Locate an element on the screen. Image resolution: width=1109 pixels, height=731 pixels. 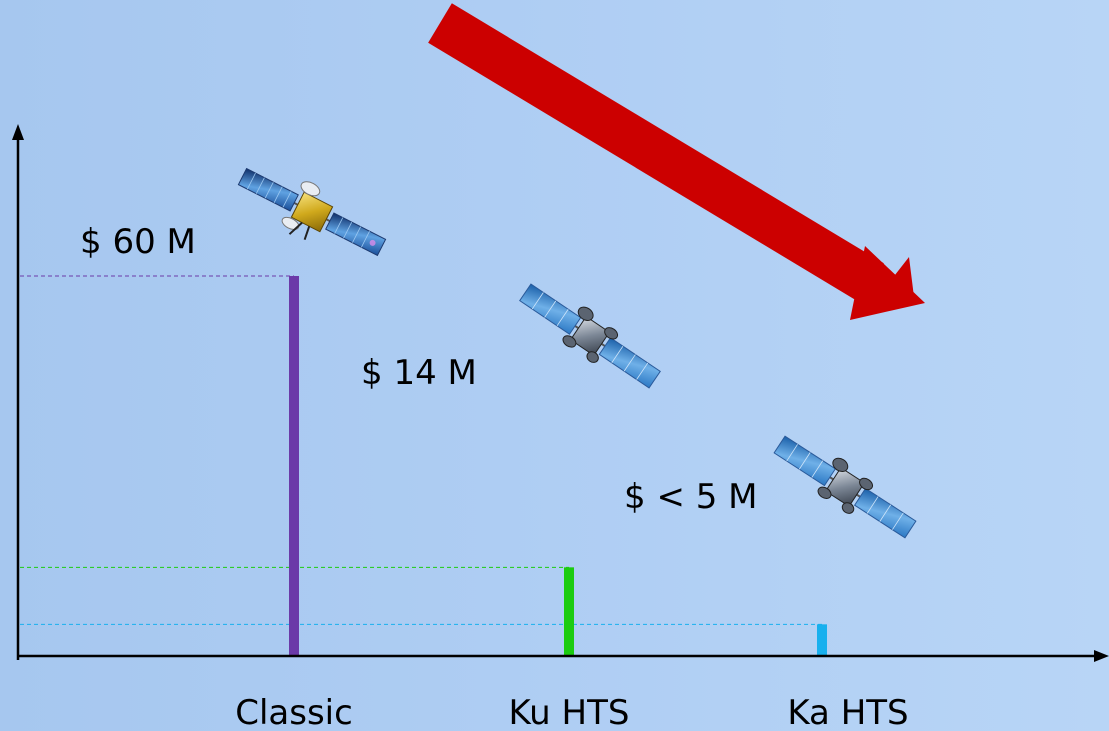
value-label-ku-hts: $ 14 M is located at coordinates (419, 373).